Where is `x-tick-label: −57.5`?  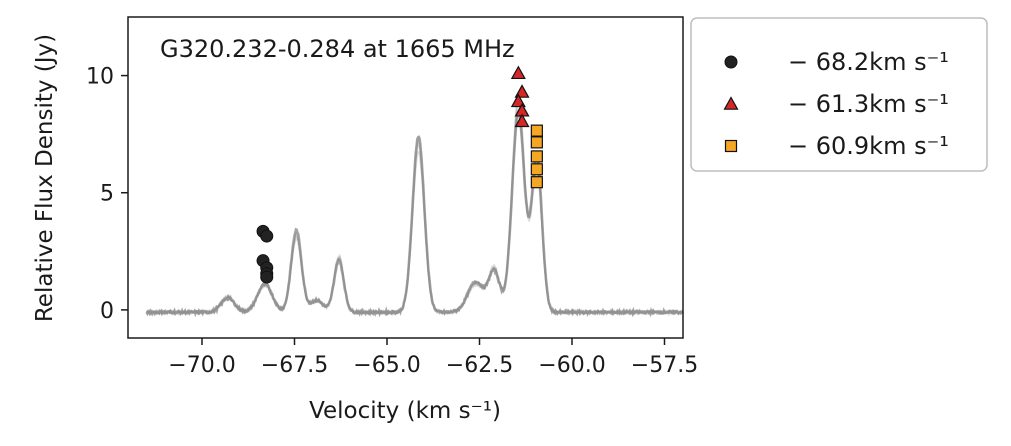 x-tick-label: −57.5 is located at coordinates (664, 365).